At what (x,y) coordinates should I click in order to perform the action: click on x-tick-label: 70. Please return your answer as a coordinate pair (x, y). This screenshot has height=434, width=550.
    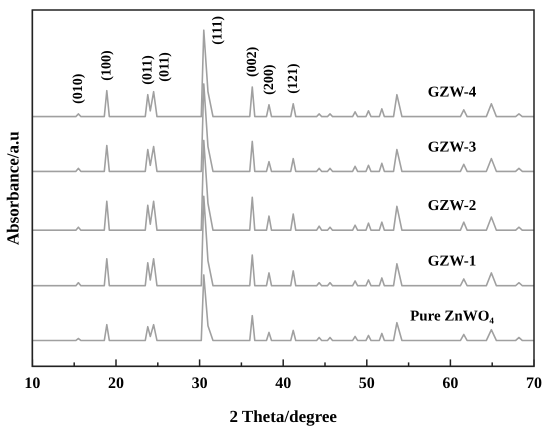
    Looking at the image, I should click on (534, 383).